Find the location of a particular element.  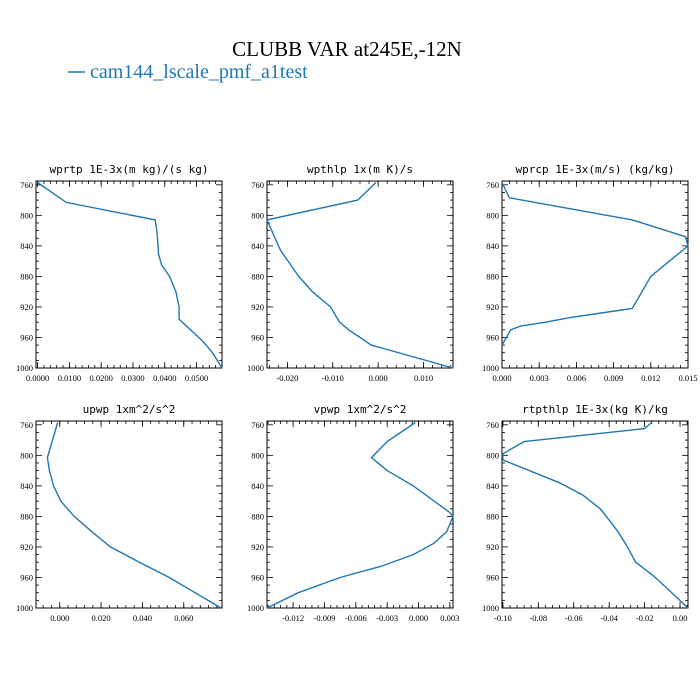

x-tick-label: -0.003 is located at coordinates (387, 618).